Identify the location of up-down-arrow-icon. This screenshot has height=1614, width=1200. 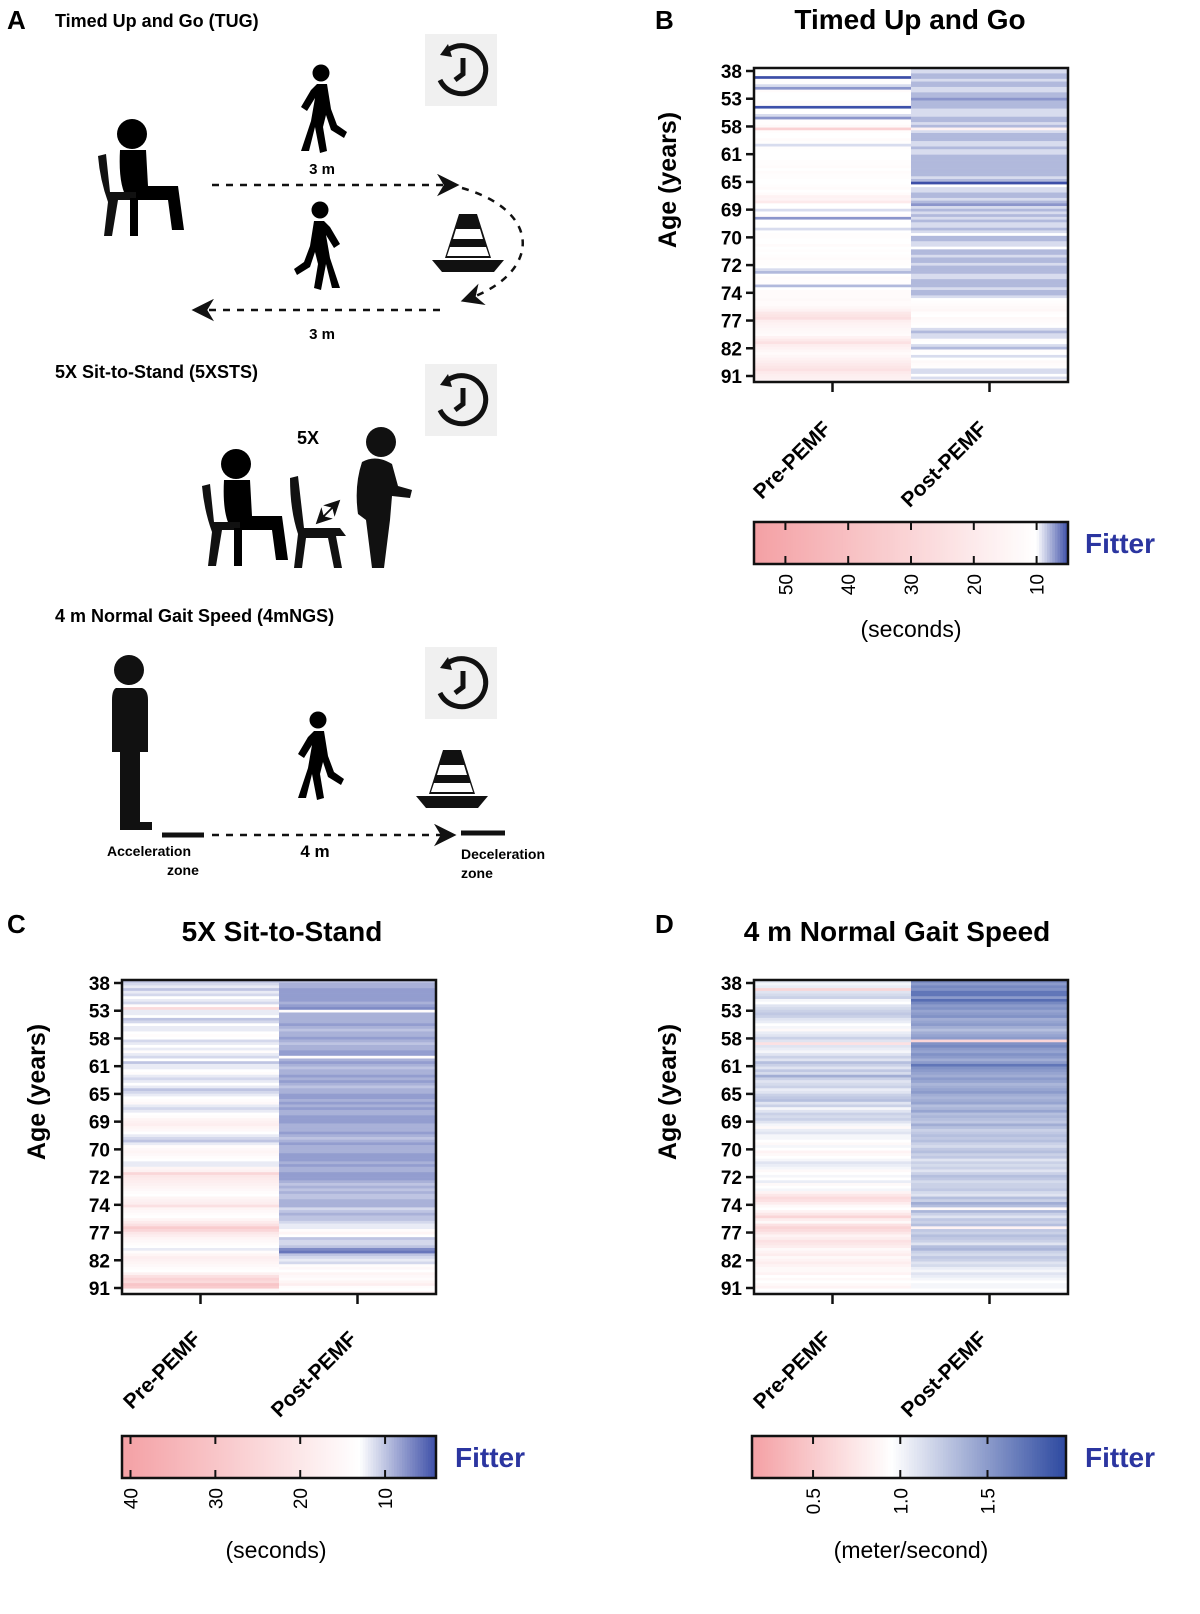
(328, 512).